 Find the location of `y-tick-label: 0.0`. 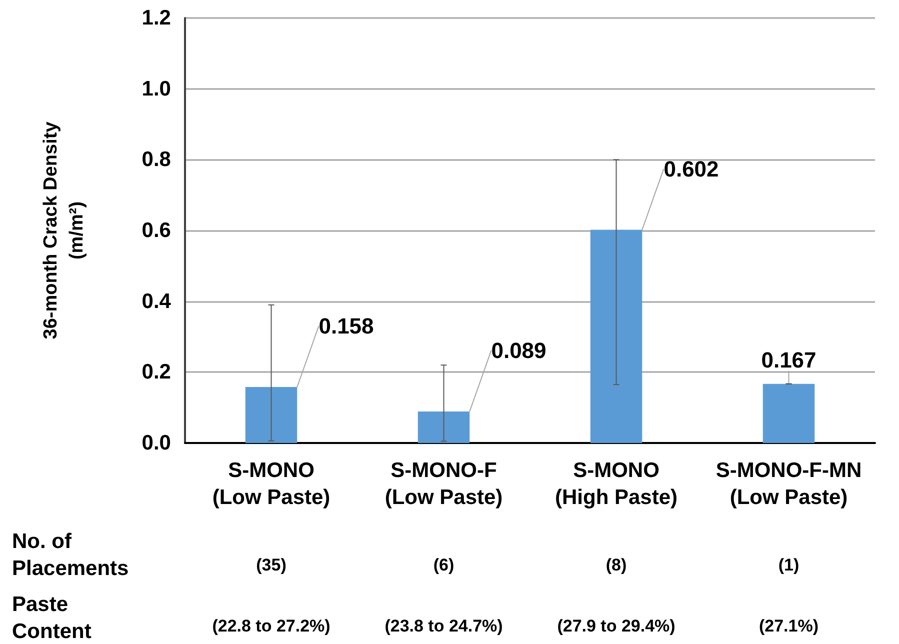

y-tick-label: 0.0 is located at coordinates (156, 443).